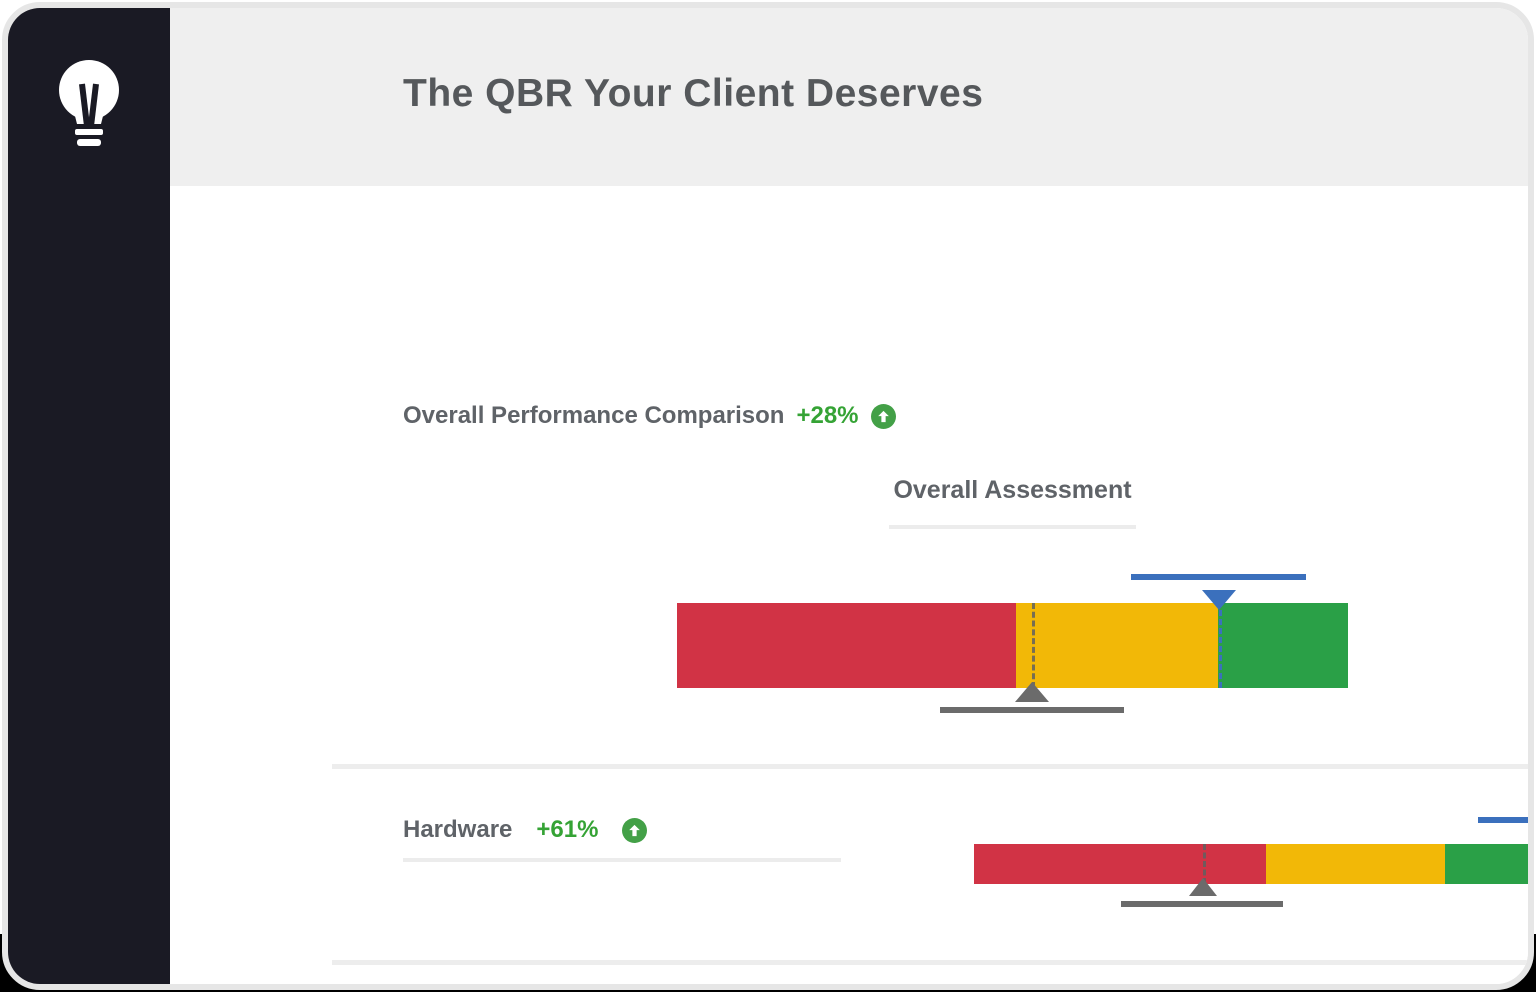 The height and width of the screenshot is (992, 1536). Describe the element at coordinates (594, 415) in the screenshot. I see `section-label-overall: Overall Performance Comparison` at that location.